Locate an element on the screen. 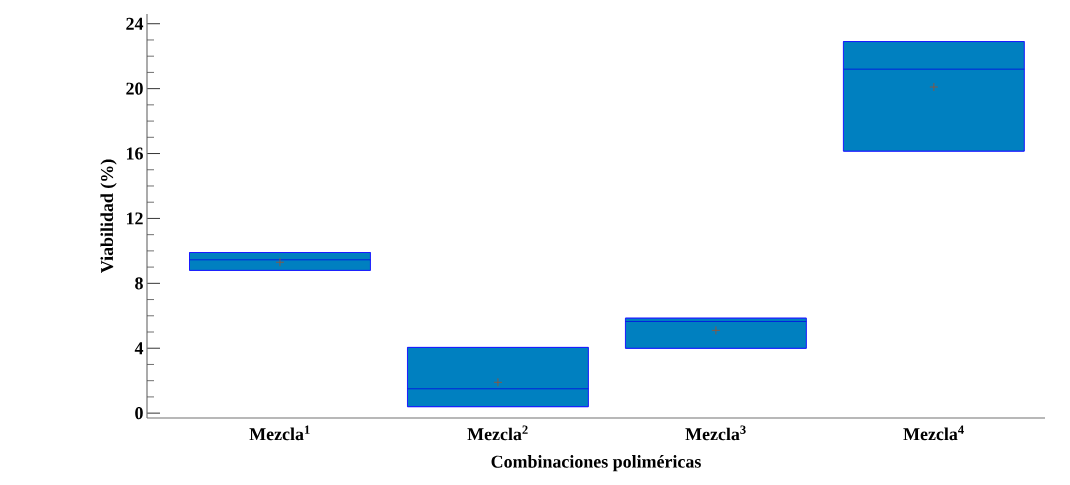 The image size is (1070, 485). y-tick-label: 8 is located at coordinates (139, 283).